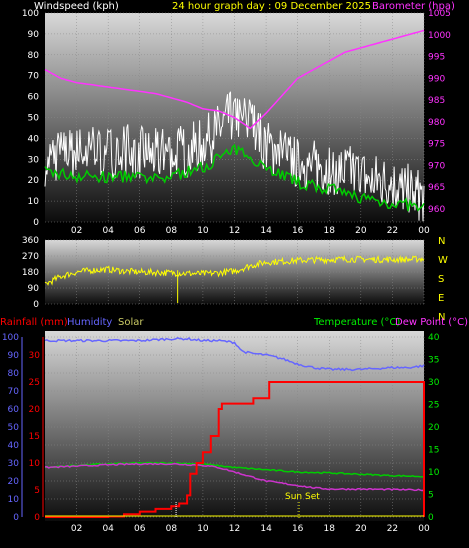 The height and width of the screenshot is (548, 469). I want to click on rainfall-legend: Rainfall (mm), so click(34, 322).